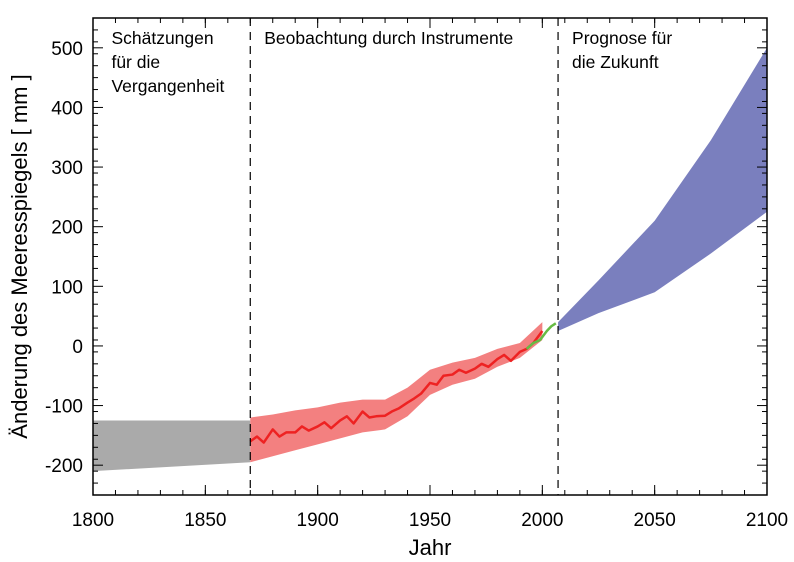 This screenshot has width=794, height=562. I want to click on x-tick-label: 2050, so click(655, 520).